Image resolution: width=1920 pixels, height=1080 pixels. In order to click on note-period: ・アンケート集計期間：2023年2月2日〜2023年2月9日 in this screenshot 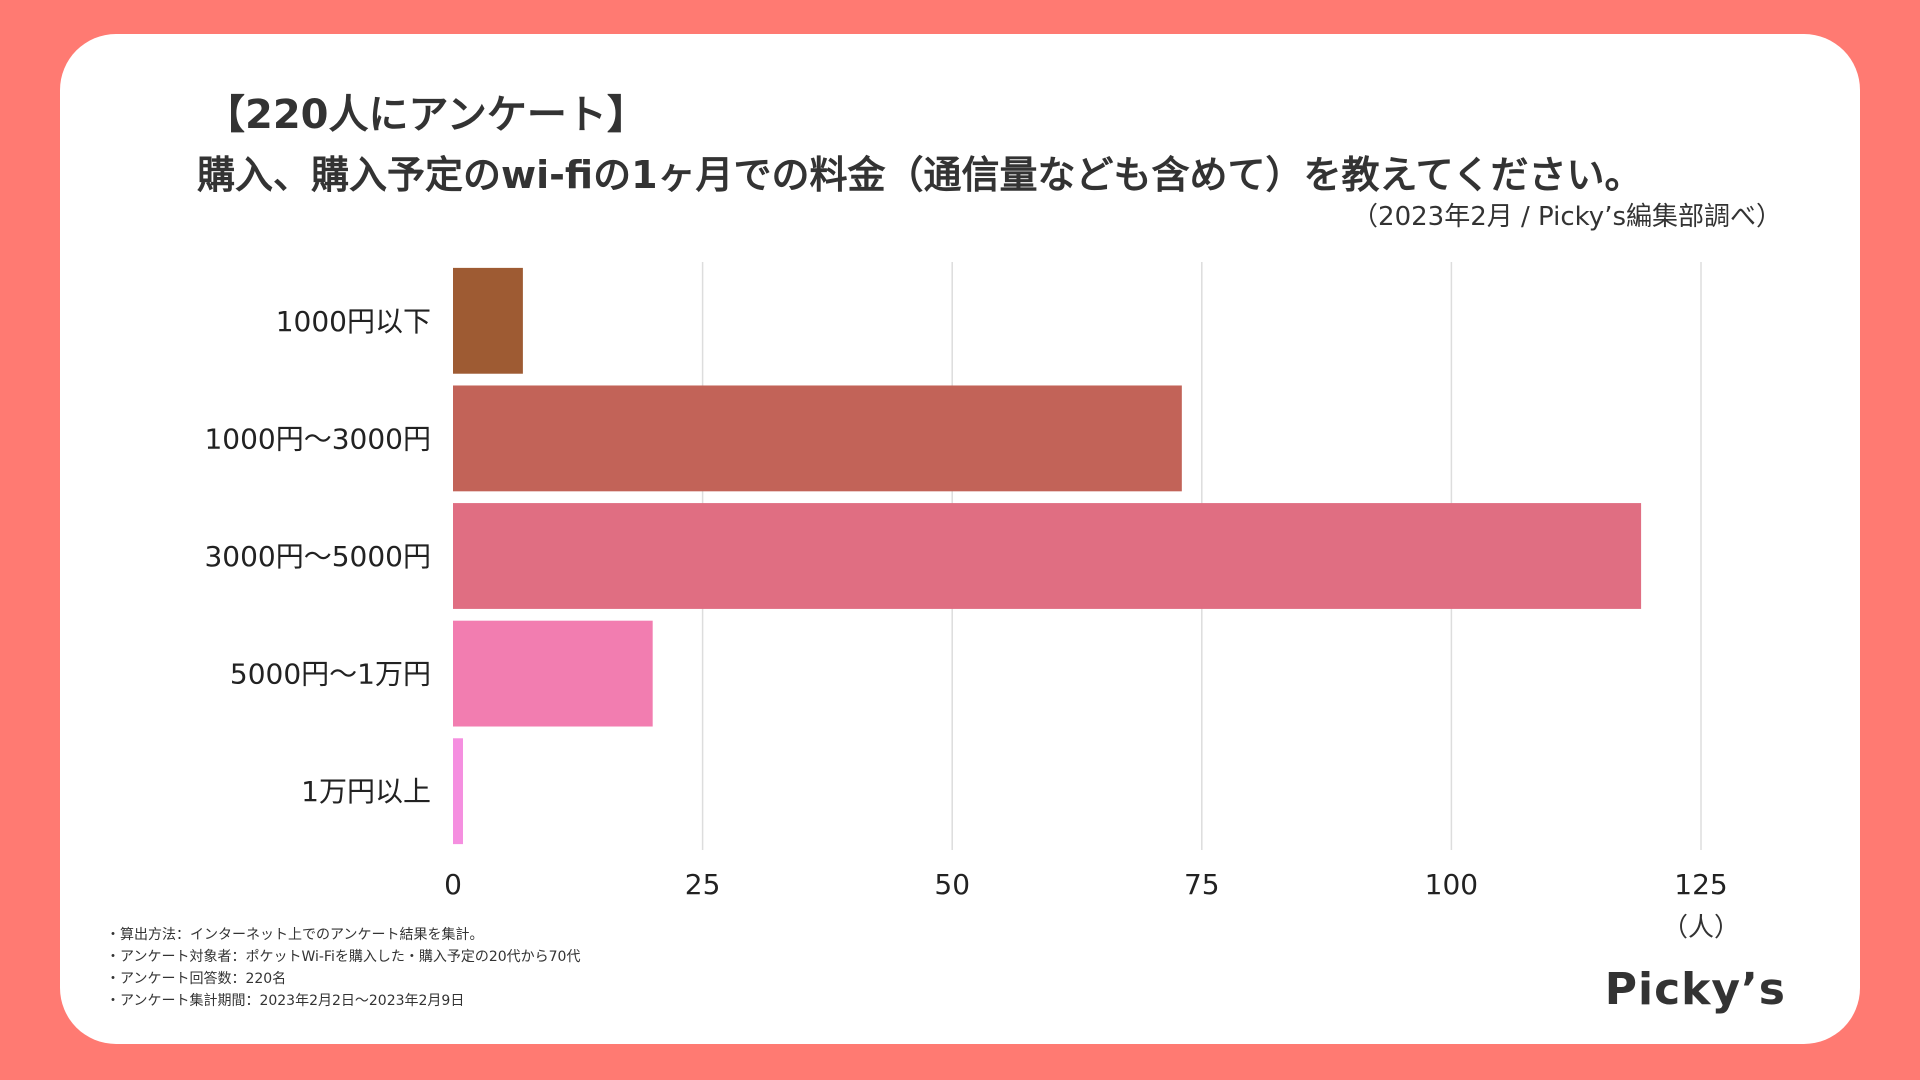, I will do `click(285, 1001)`.